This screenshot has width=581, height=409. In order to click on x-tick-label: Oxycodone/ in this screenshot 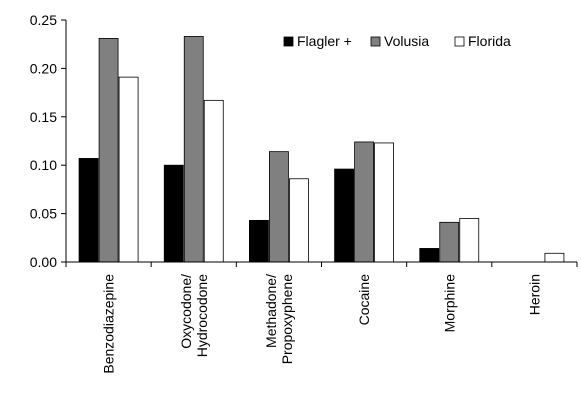, I will do `click(186, 311)`.